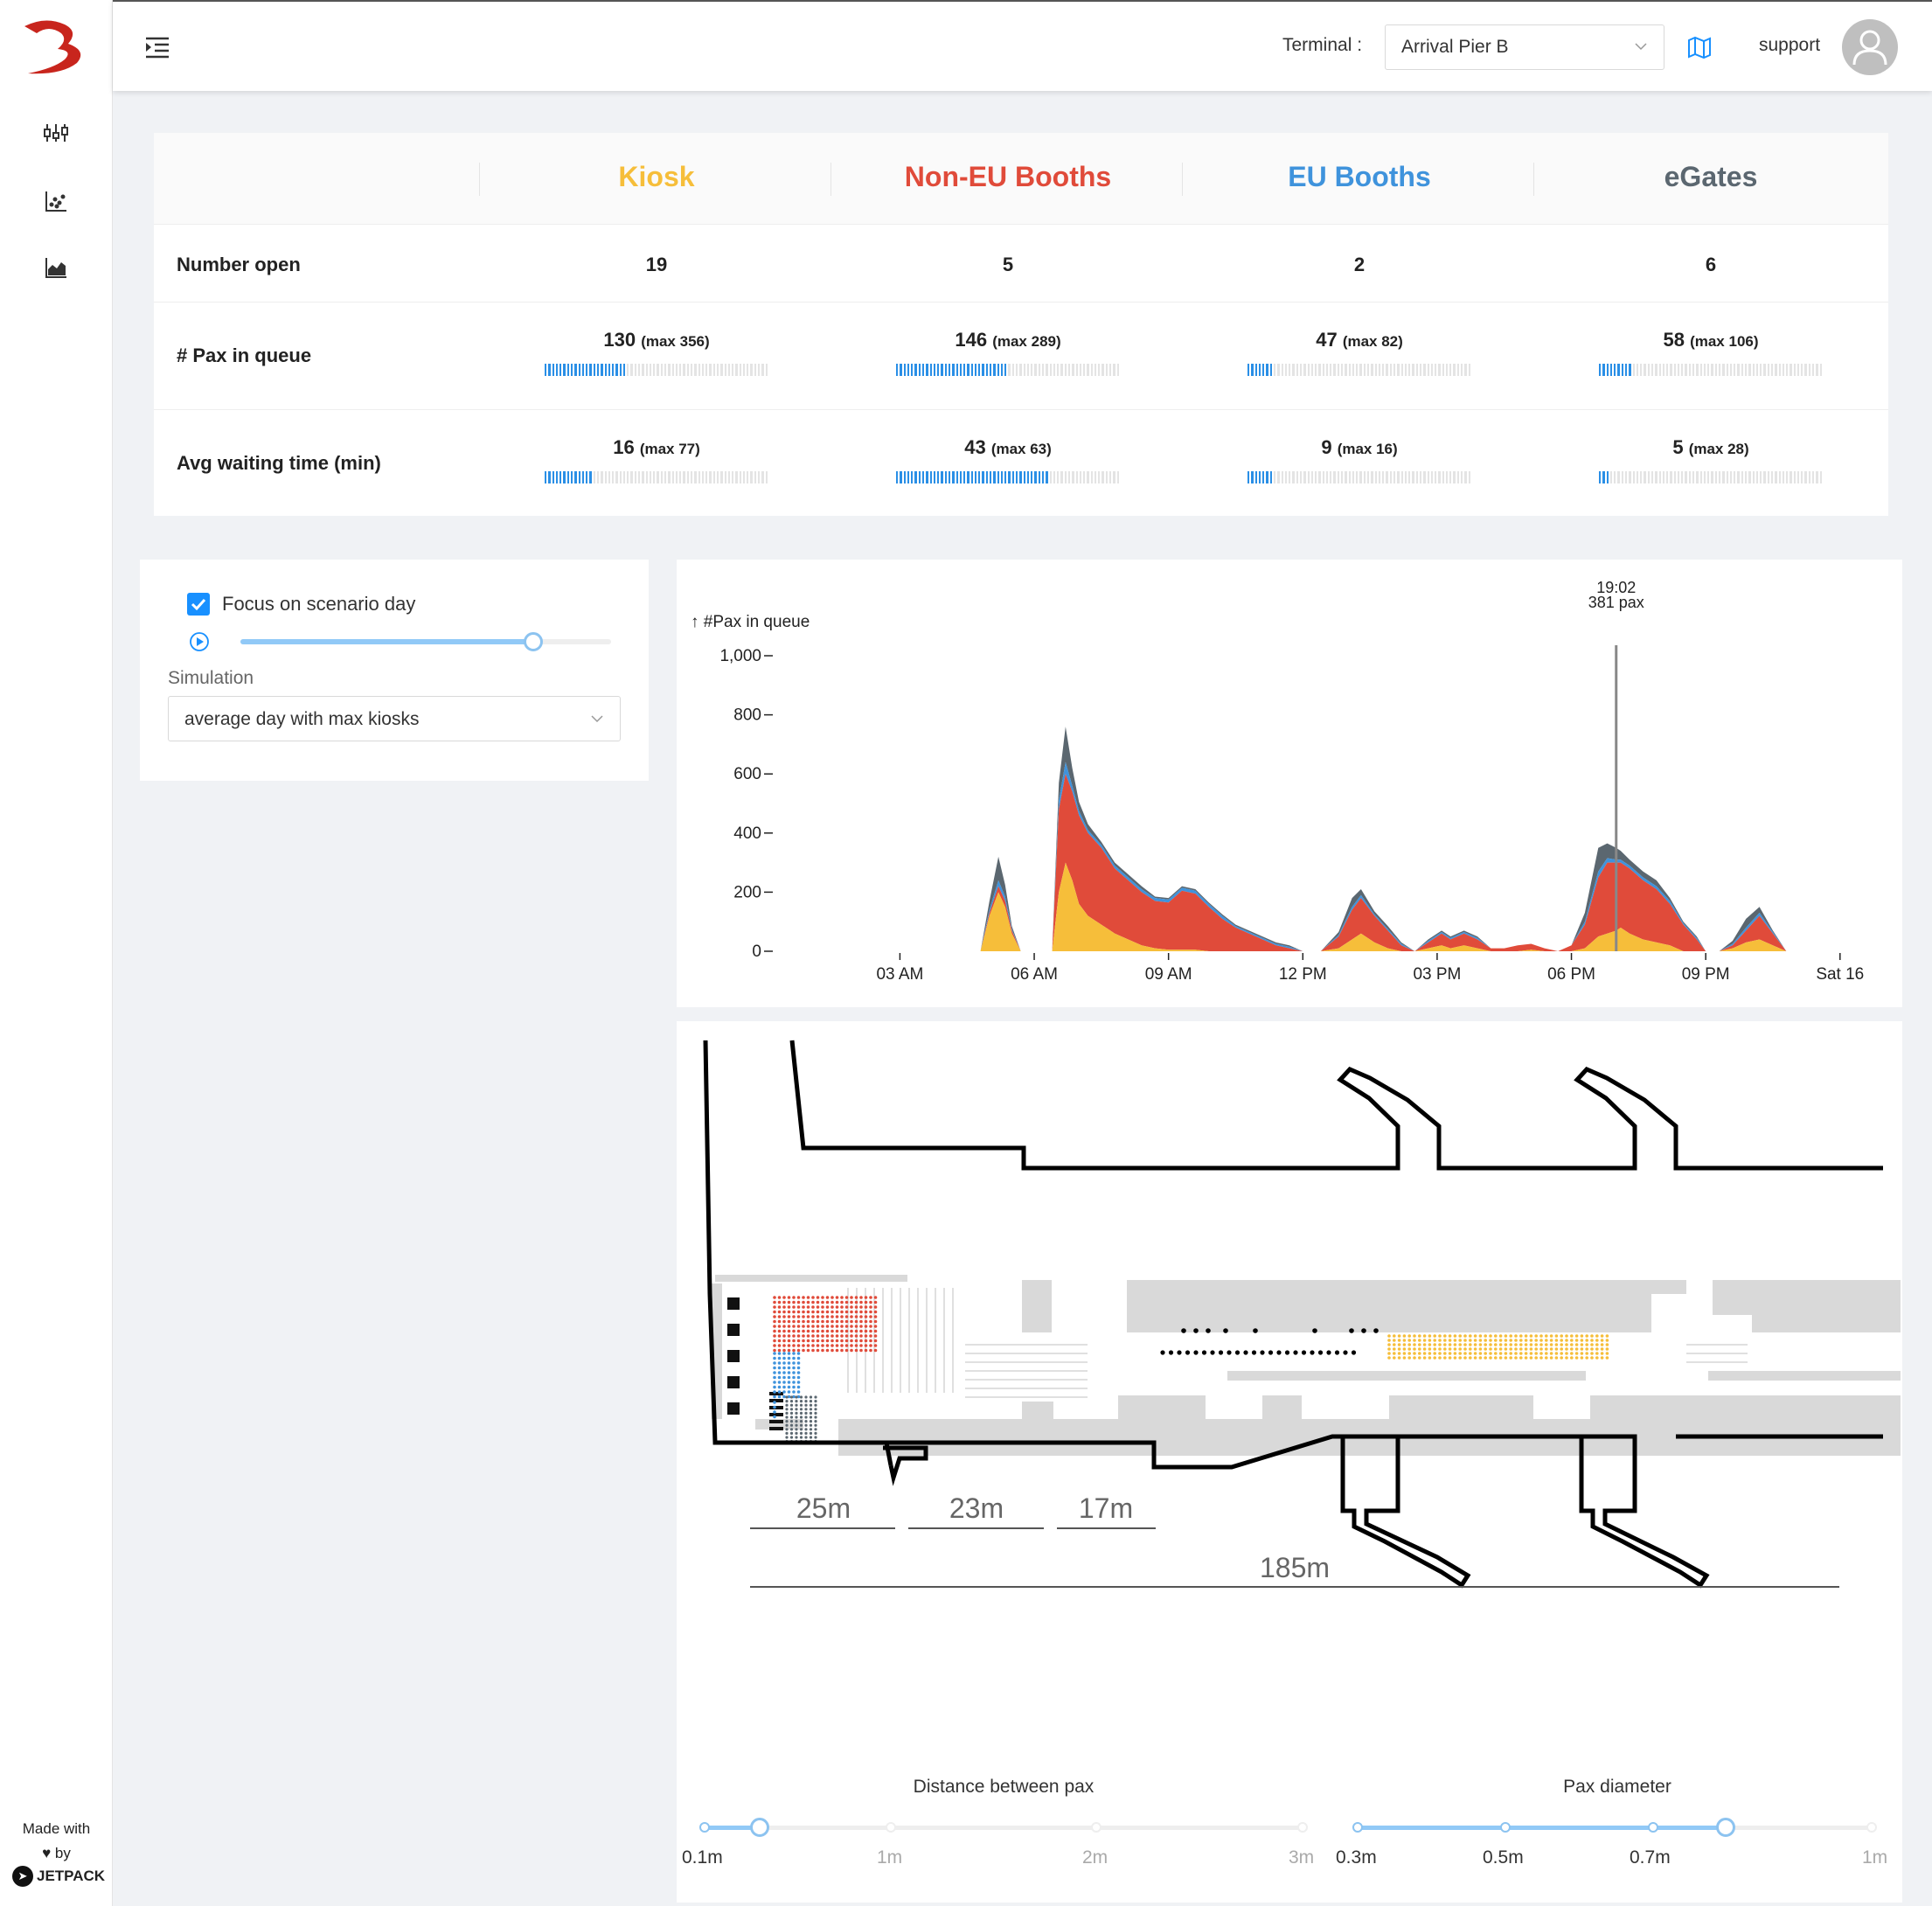 This screenshot has height=1906, width=1932. I want to click on play-icon, so click(199, 641).